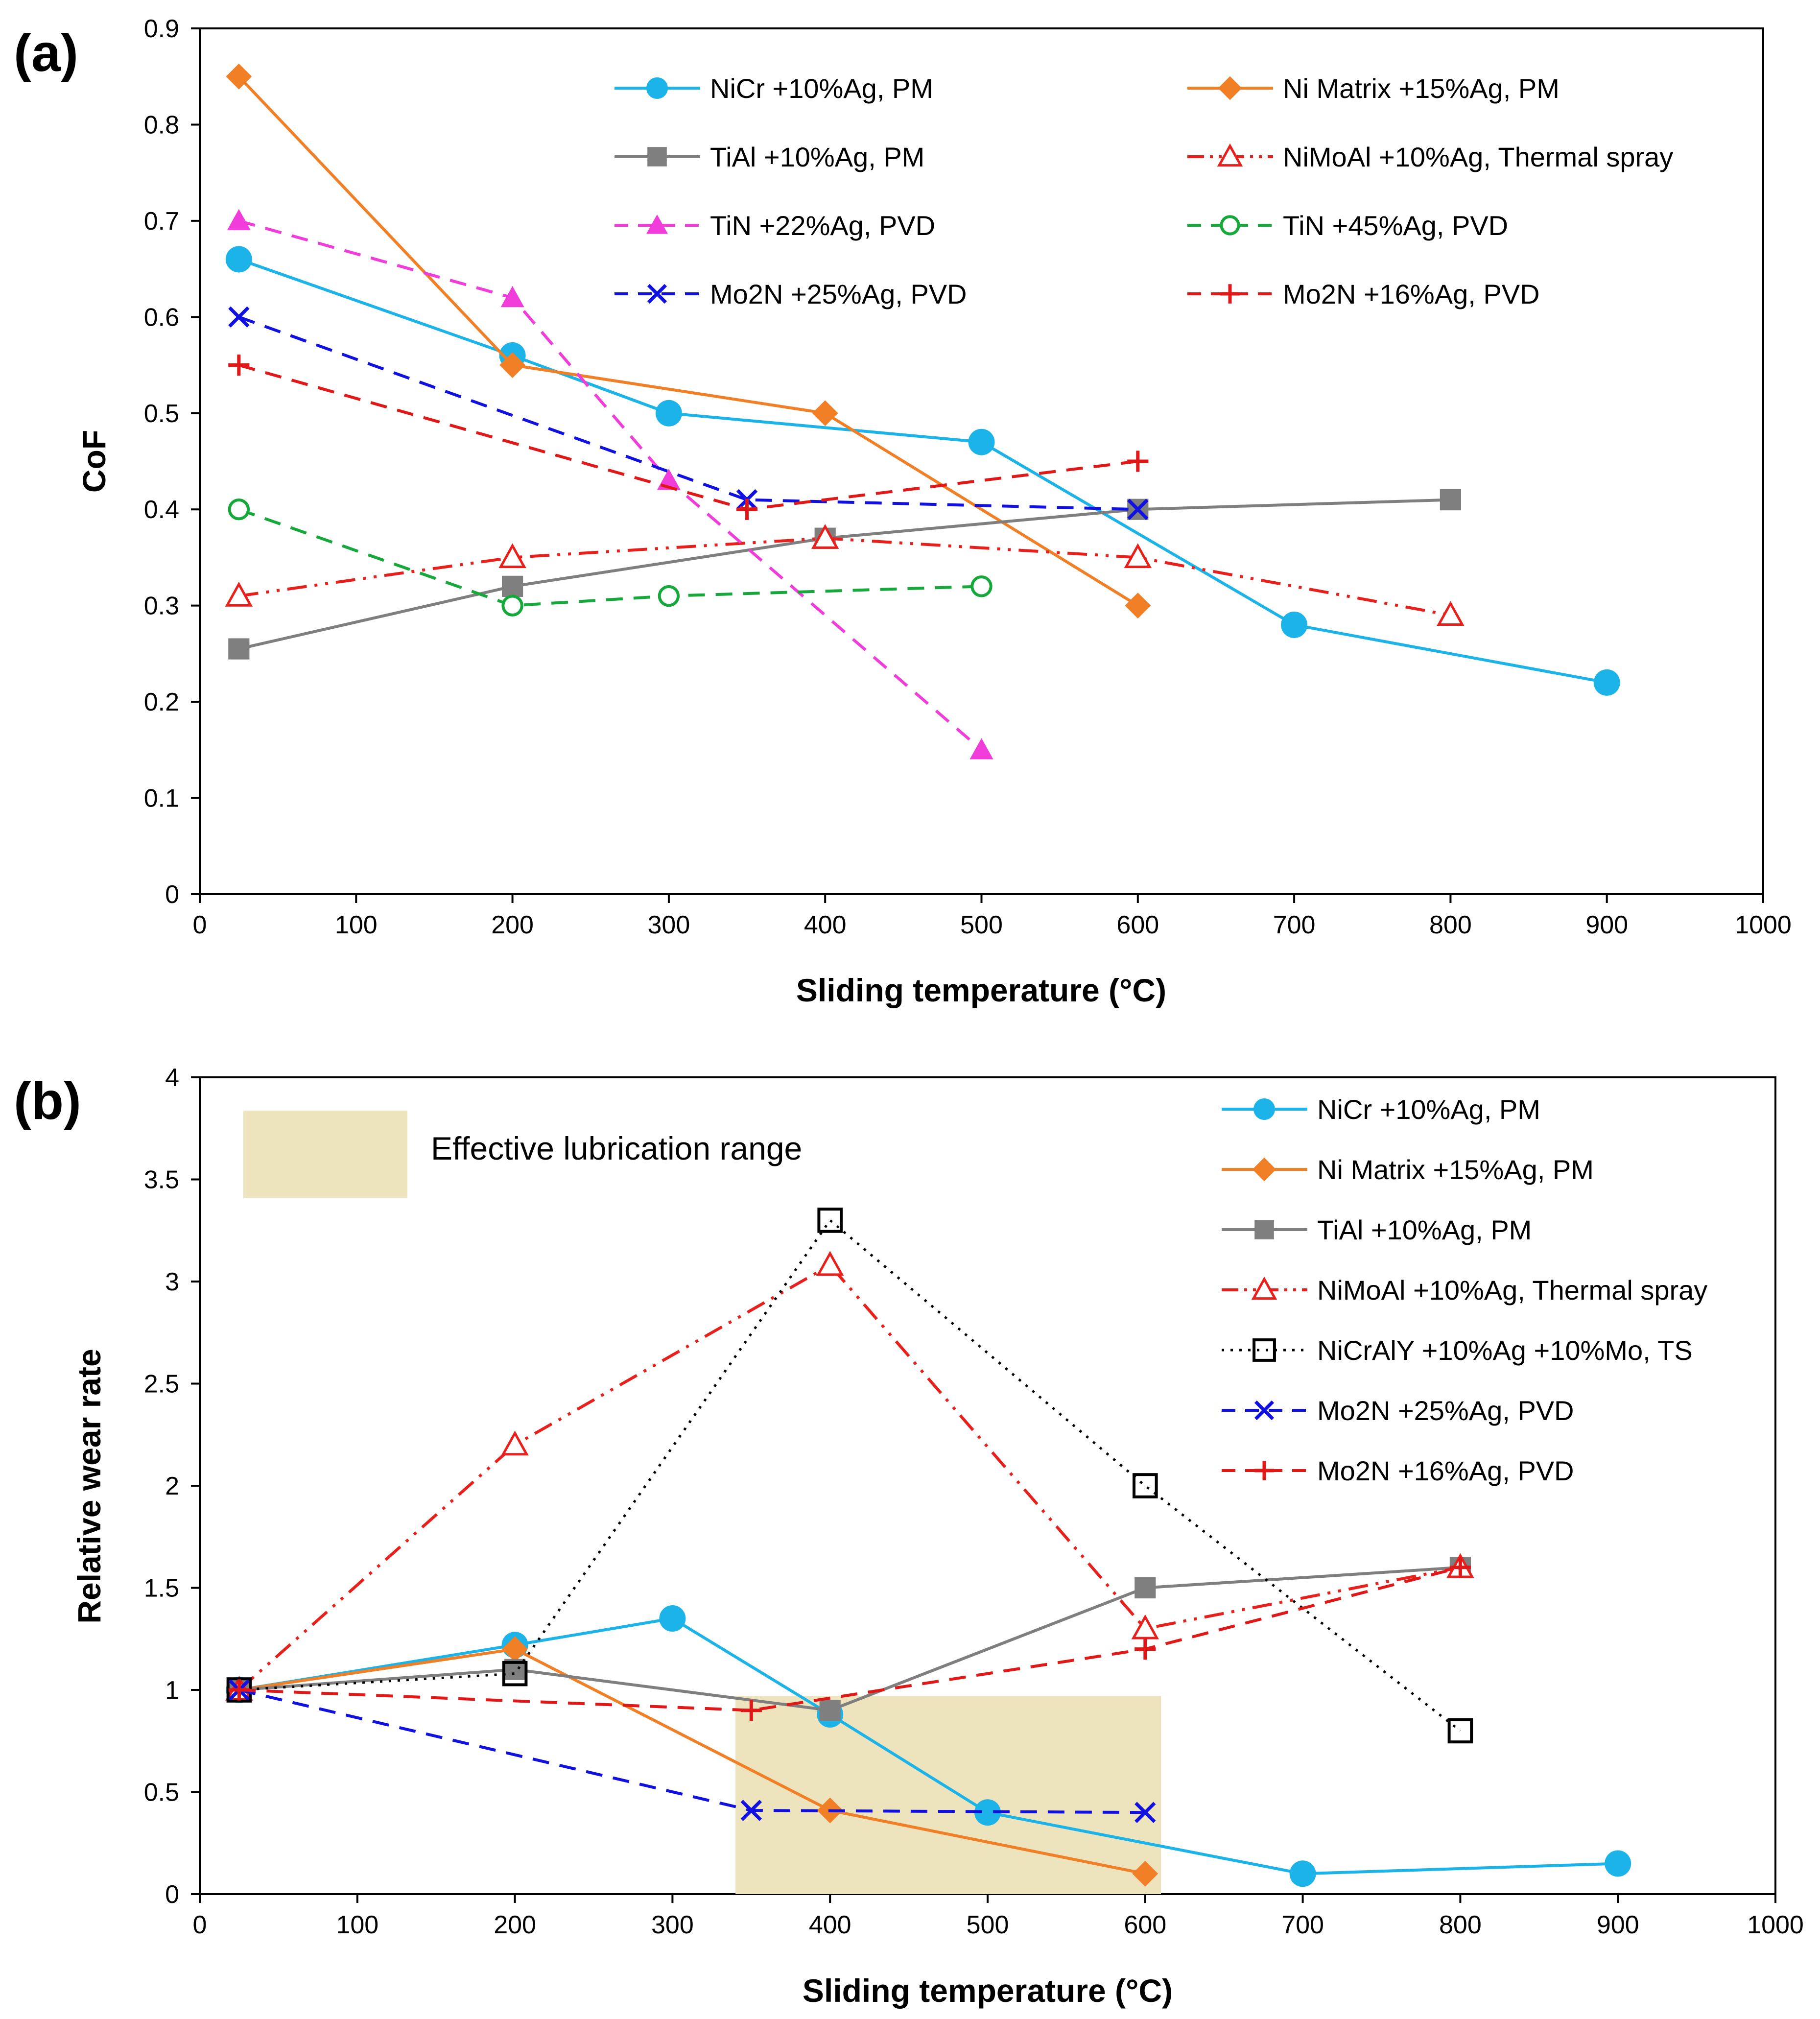 This screenshot has height=2019, width=1820. I want to click on shade-legend-swatch, so click(325, 1154).